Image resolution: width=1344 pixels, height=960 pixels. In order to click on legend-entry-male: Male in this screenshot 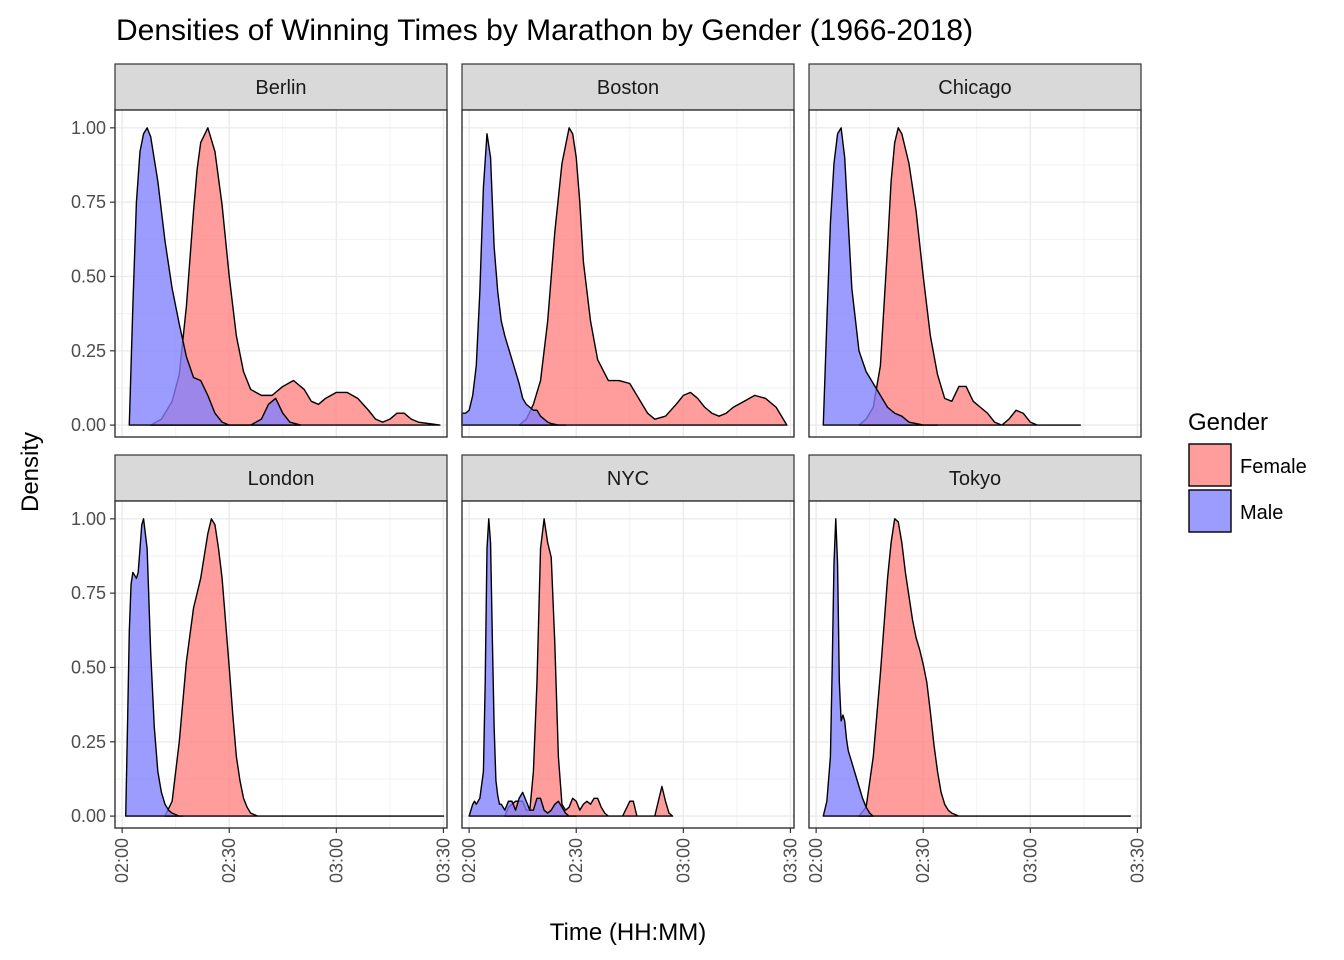, I will do `click(1235, 511)`.